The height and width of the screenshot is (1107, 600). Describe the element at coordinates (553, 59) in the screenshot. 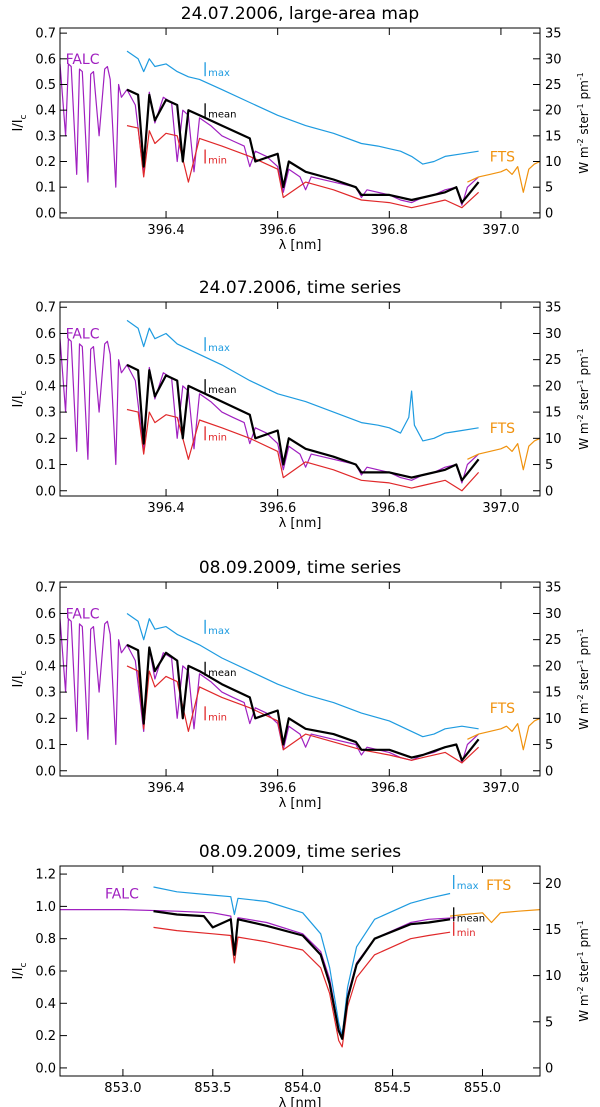

I see `y-right-tick-label: 30` at that location.